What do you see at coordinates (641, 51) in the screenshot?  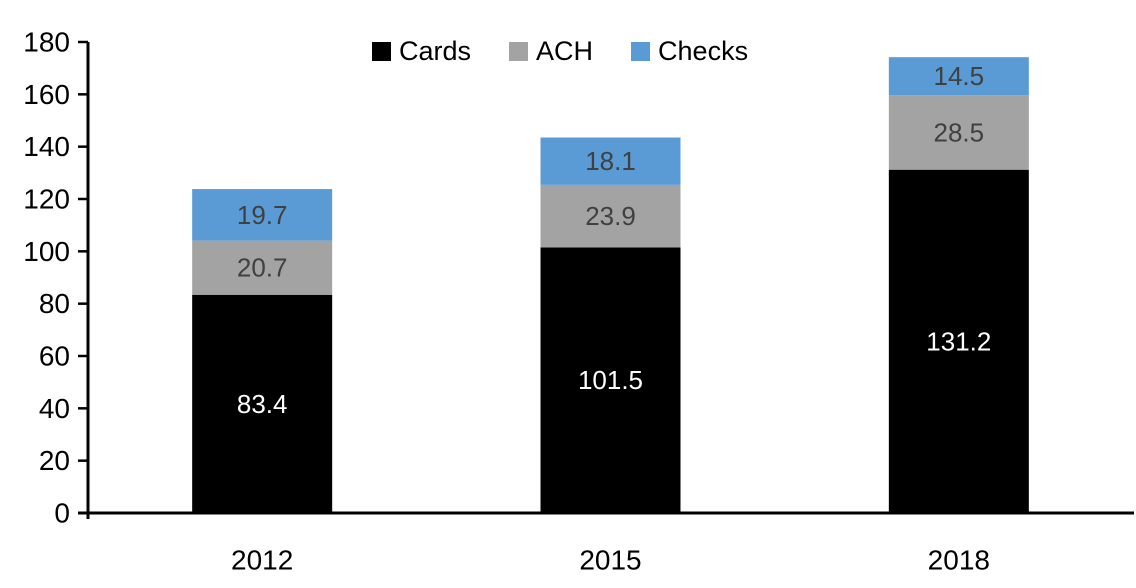 I see `legend-swatch-checks-icon` at bounding box center [641, 51].